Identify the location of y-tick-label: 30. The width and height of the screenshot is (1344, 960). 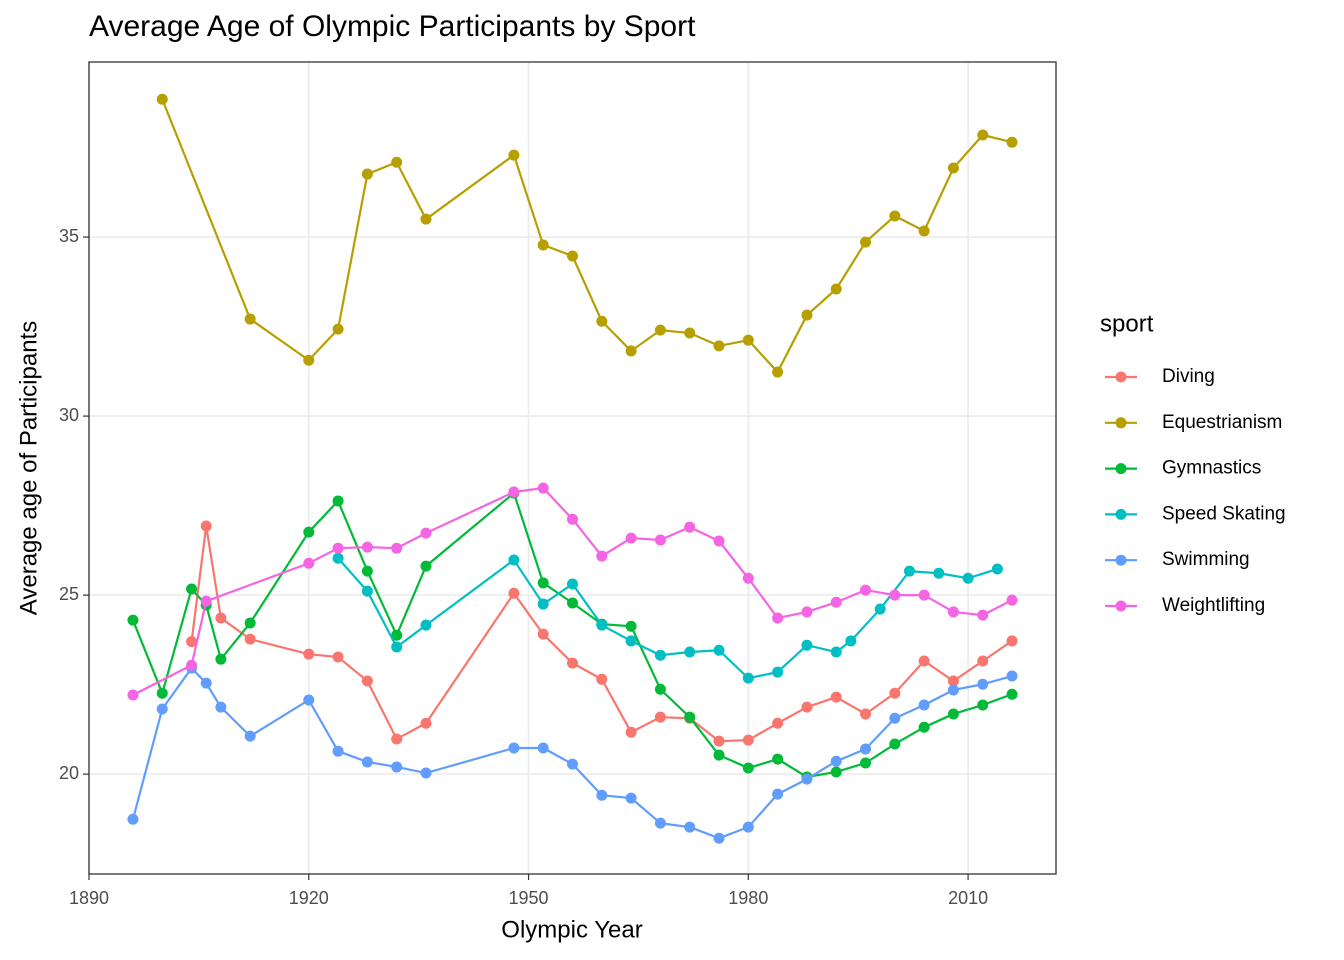
(69, 415).